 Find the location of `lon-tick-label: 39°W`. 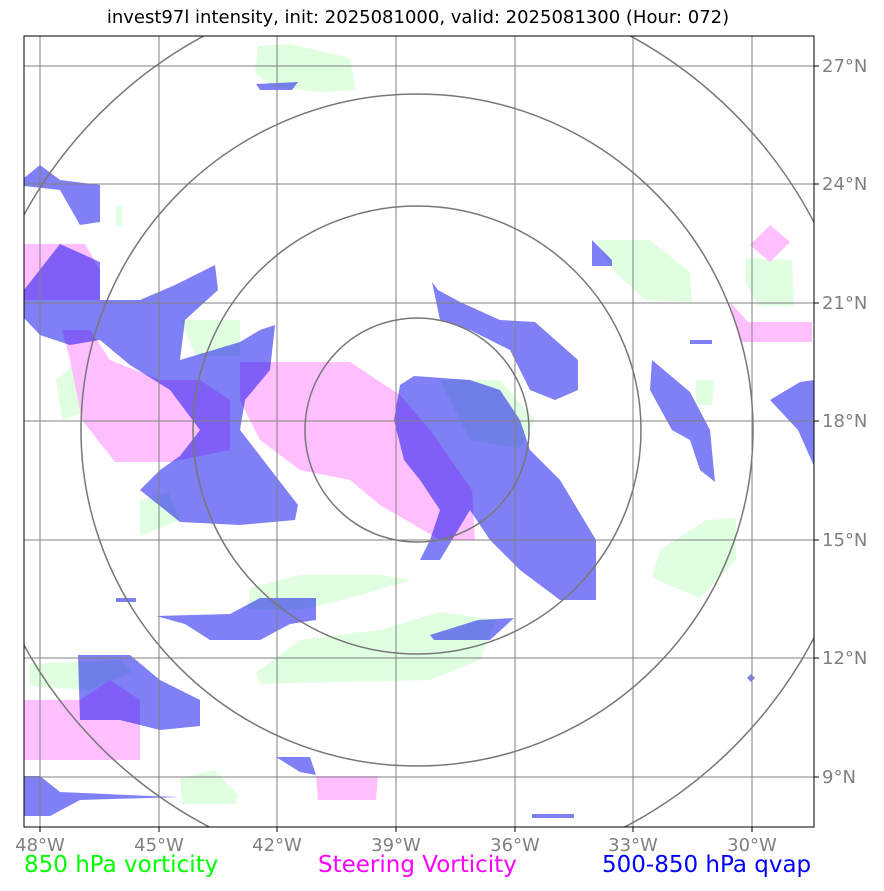

lon-tick-label: 39°W is located at coordinates (396, 845).